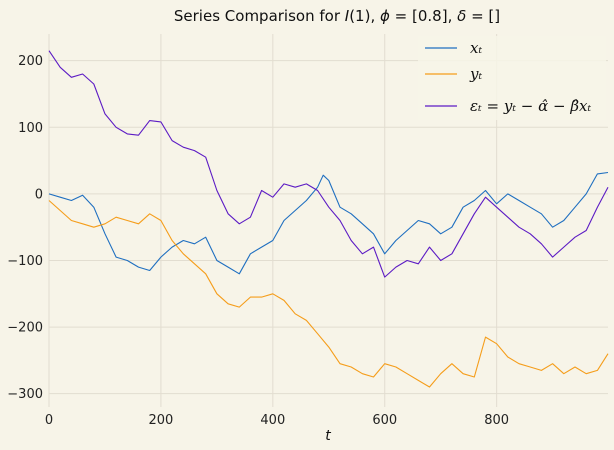 The width and height of the screenshot is (614, 450). I want to click on x-tick-label-1: 200, so click(160, 420).